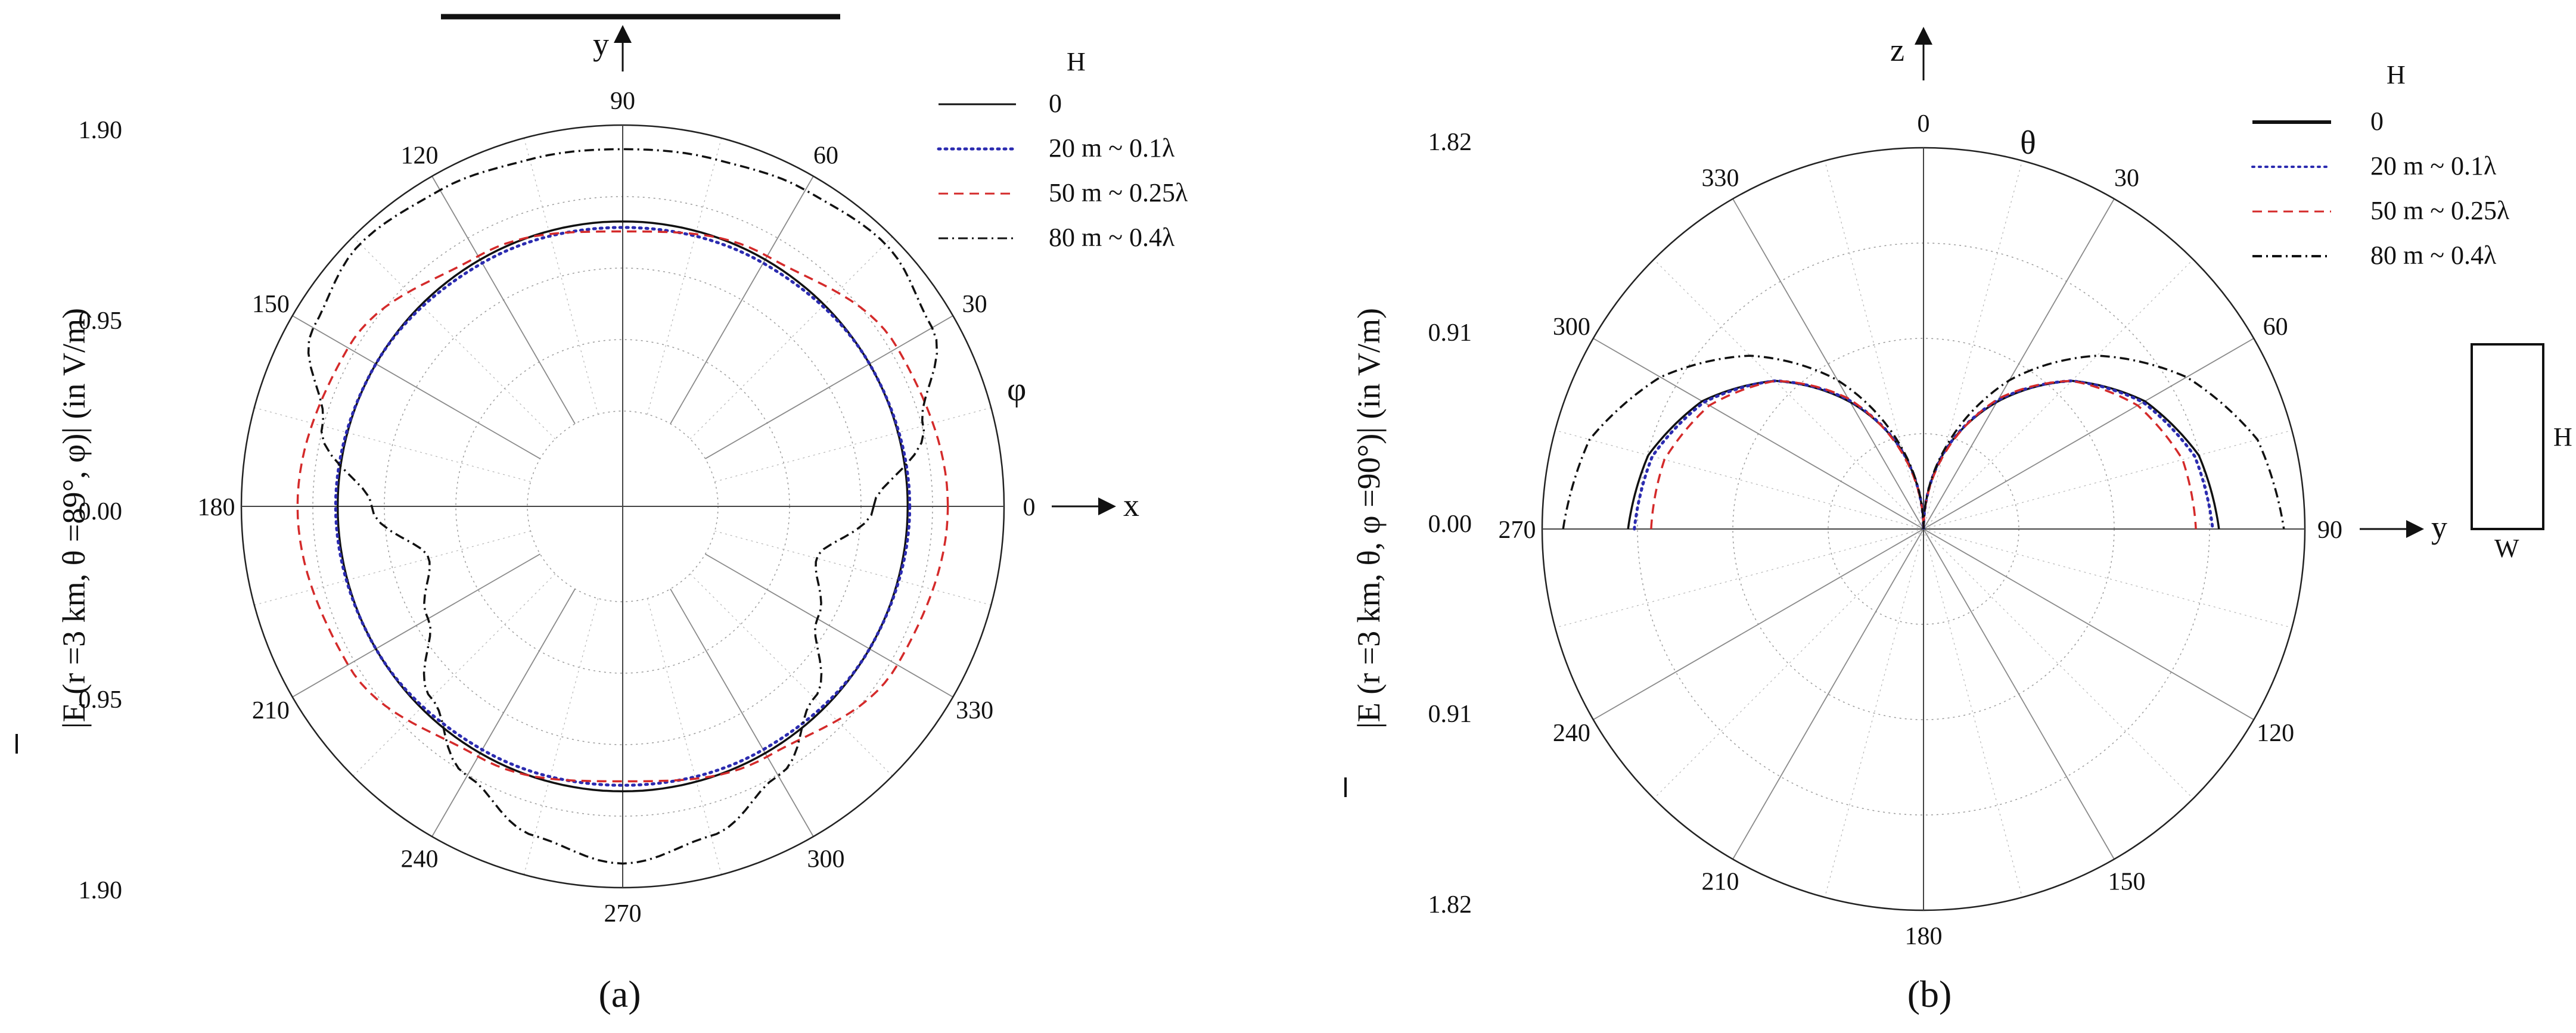 The height and width of the screenshot is (1033, 2576). I want to click on inset-width-label: W, so click(2506, 548).